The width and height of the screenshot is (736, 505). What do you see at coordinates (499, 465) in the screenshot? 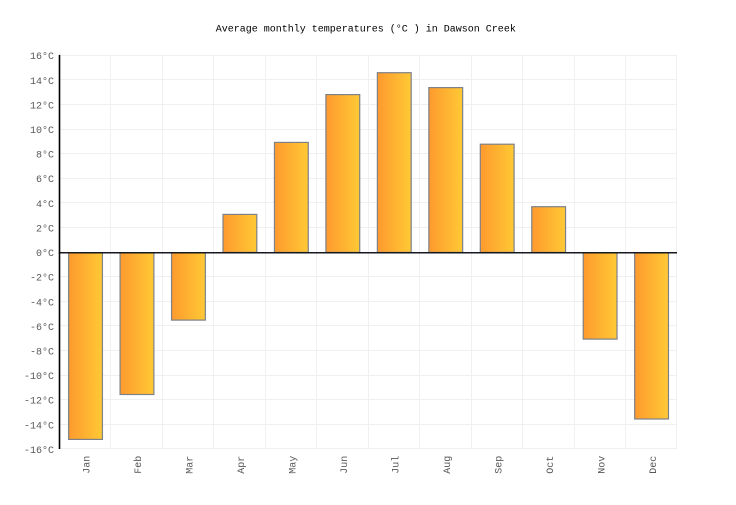
I see `svg-text: Sep` at bounding box center [499, 465].